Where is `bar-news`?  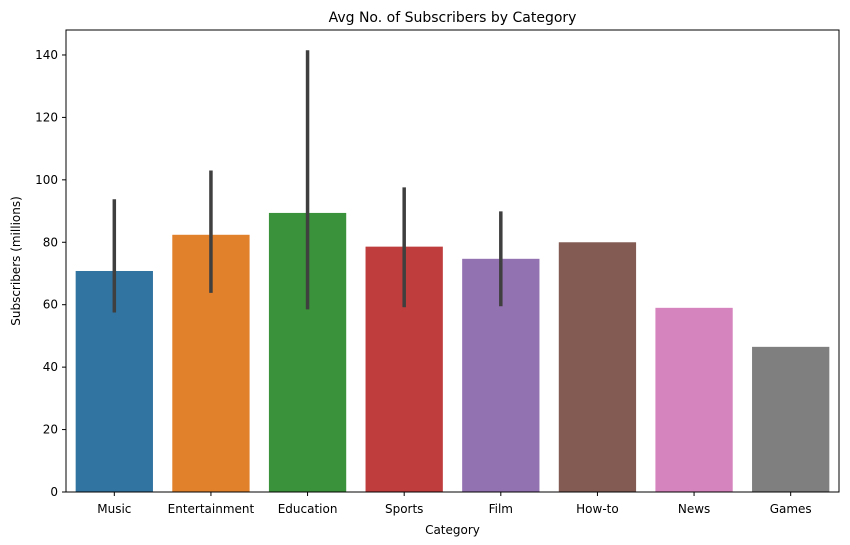 bar-news is located at coordinates (694, 399).